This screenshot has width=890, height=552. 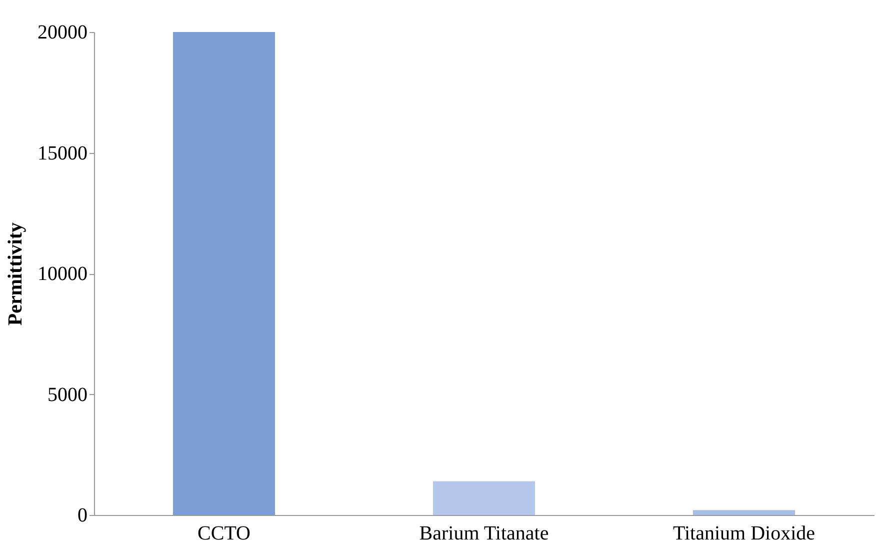 I want to click on y-axis-title: Permittivity, so click(x=15, y=274).